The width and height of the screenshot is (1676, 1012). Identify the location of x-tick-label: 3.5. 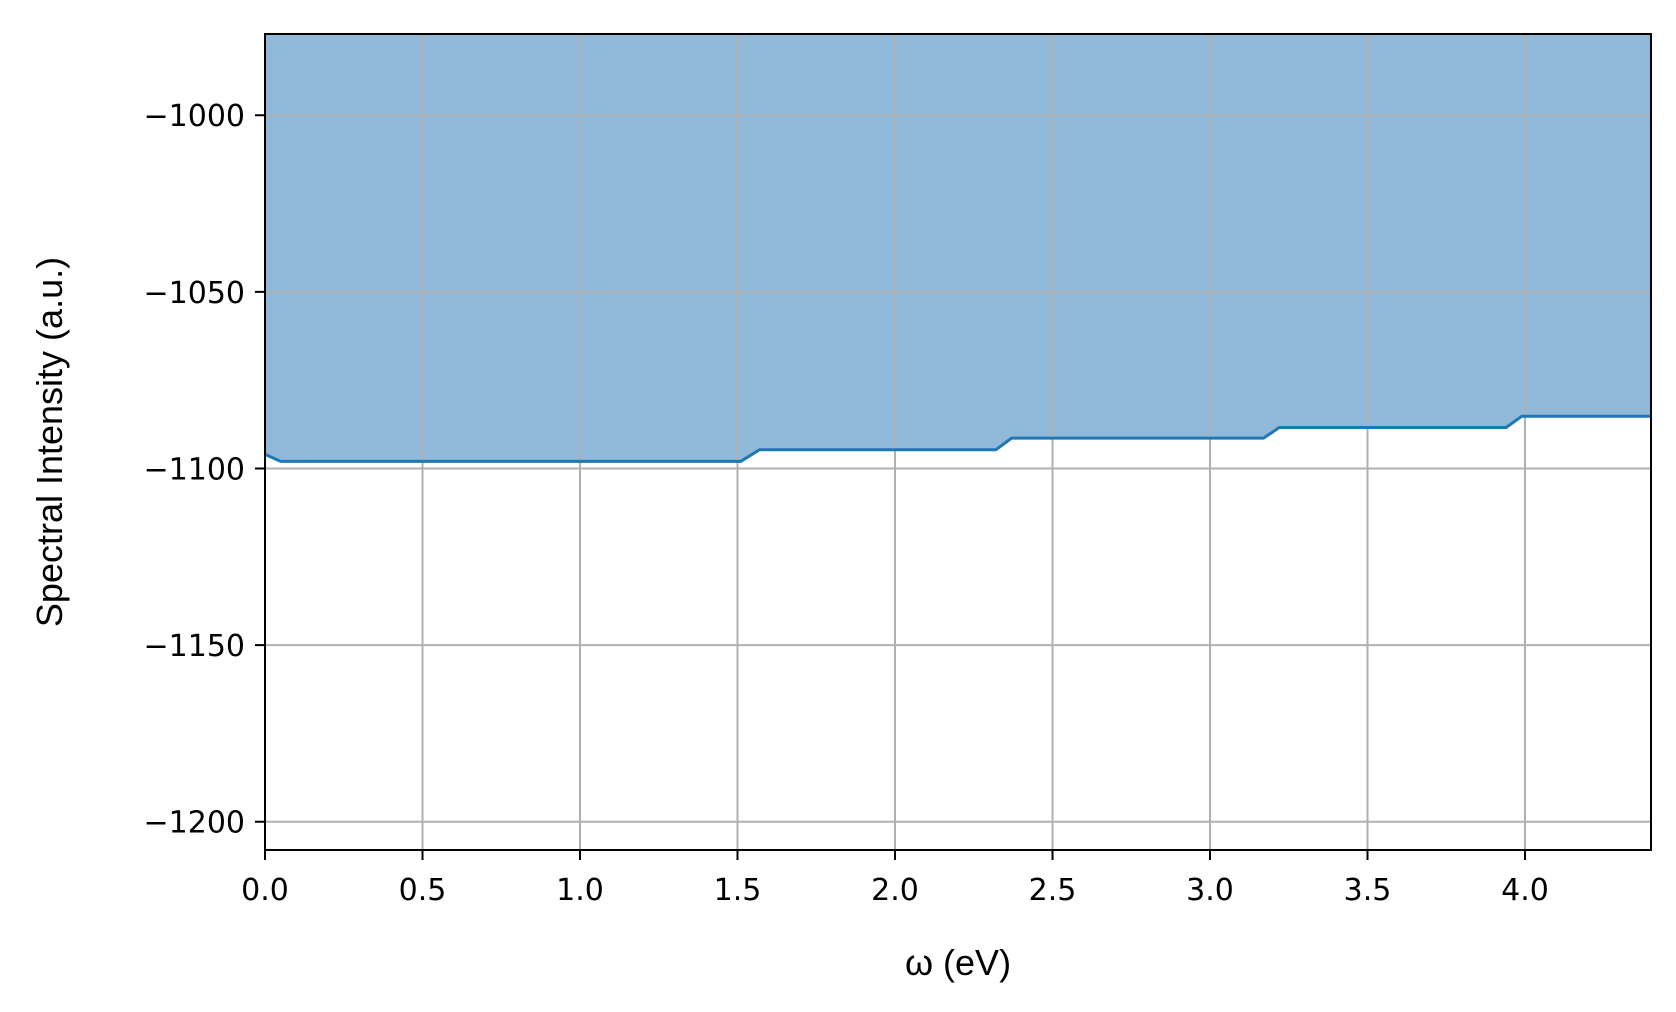
(1368, 890).